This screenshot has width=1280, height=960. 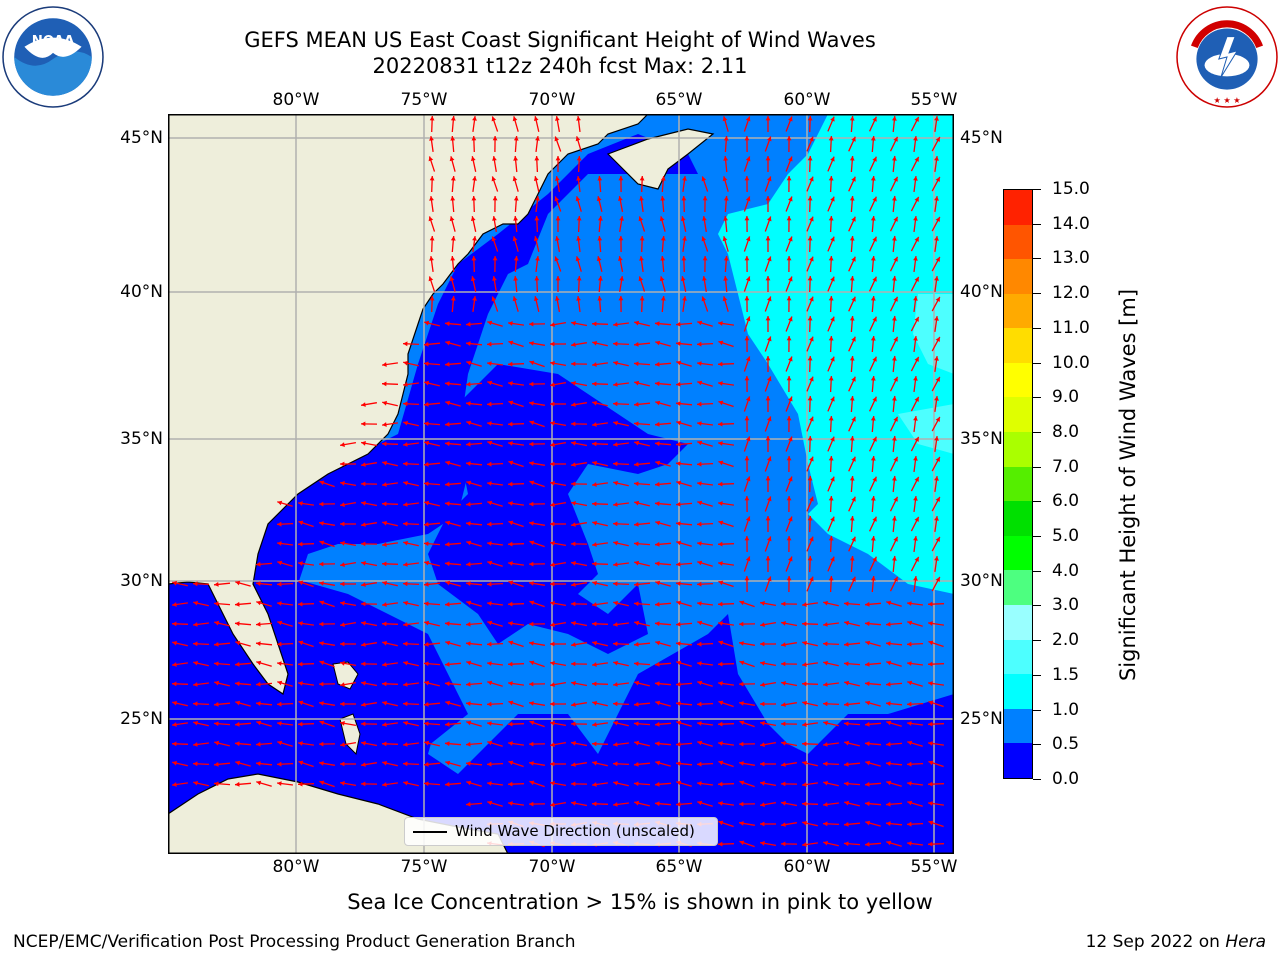 I want to click on host-name: Hera, so click(x=1245, y=942).